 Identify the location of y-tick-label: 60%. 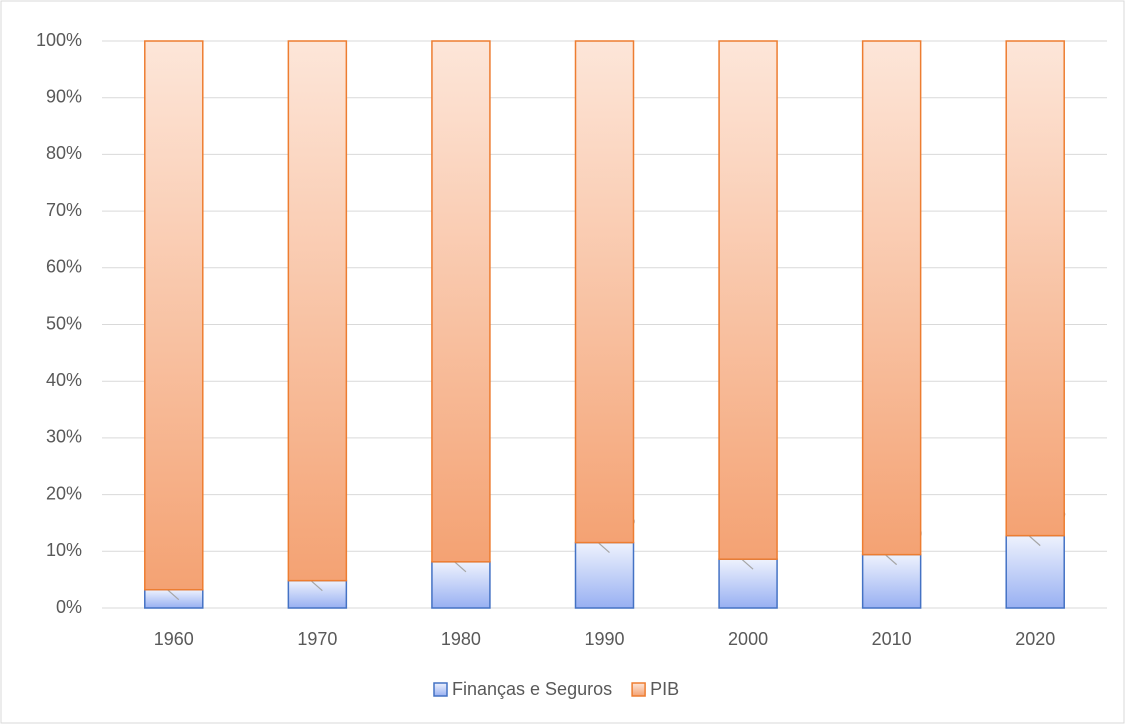
(64, 267).